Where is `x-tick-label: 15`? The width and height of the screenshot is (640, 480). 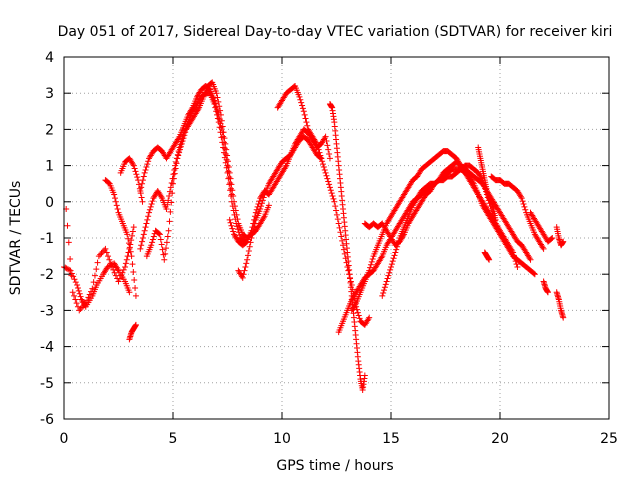 x-tick-label: 15 is located at coordinates (391, 439).